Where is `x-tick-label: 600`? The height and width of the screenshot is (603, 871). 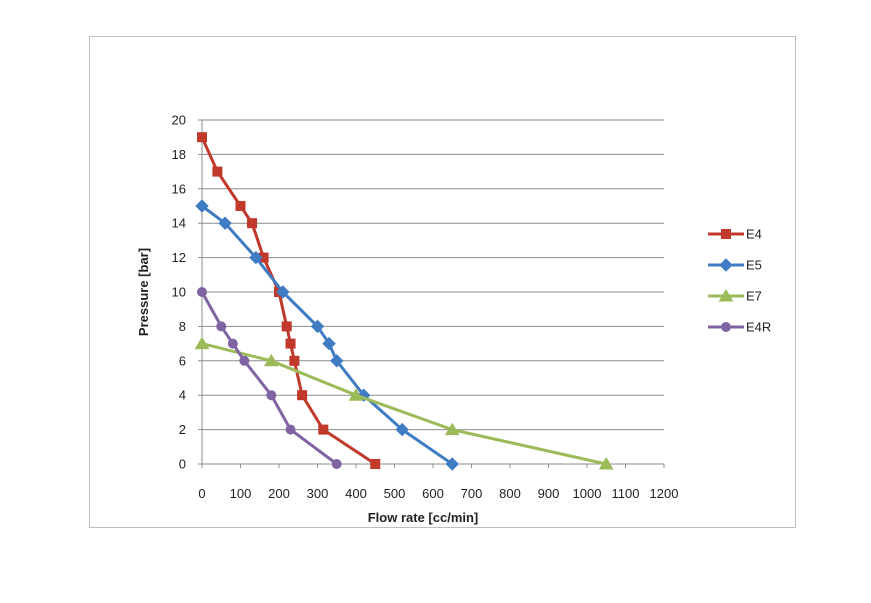
x-tick-label: 600 is located at coordinates (433, 493).